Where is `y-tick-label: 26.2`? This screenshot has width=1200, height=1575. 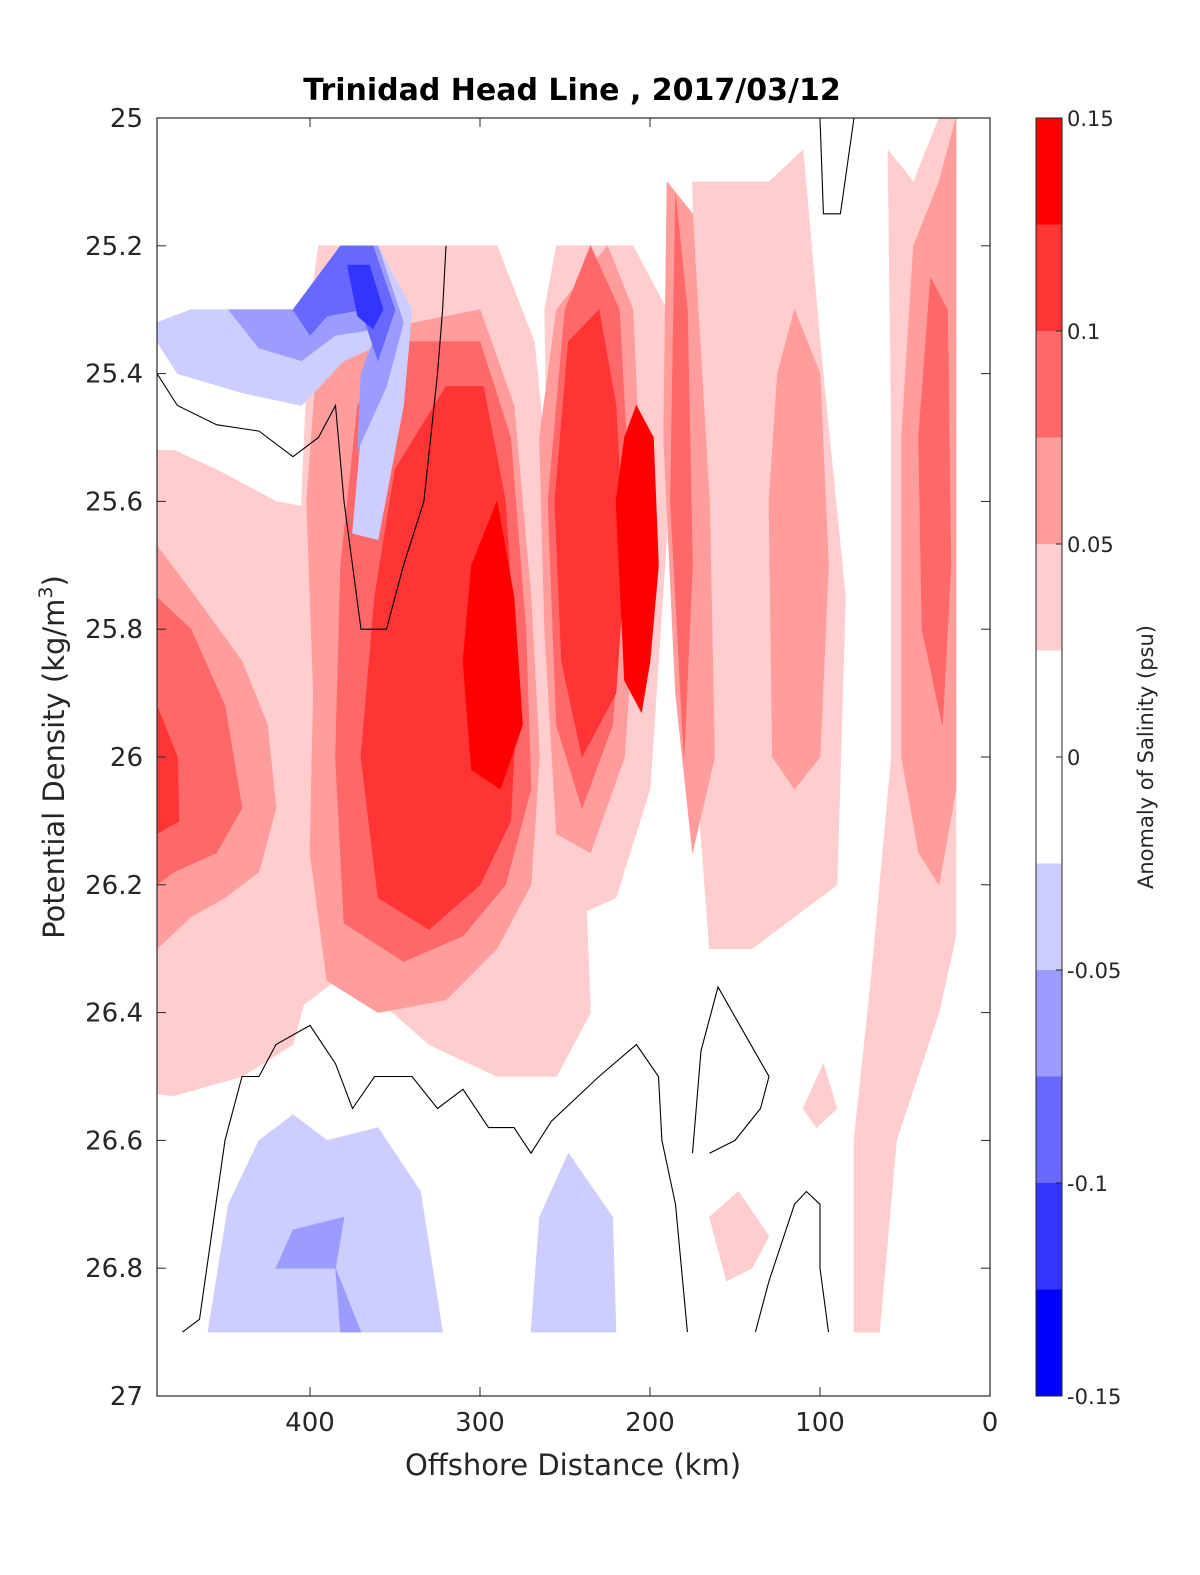 y-tick-label: 26.2 is located at coordinates (114, 886).